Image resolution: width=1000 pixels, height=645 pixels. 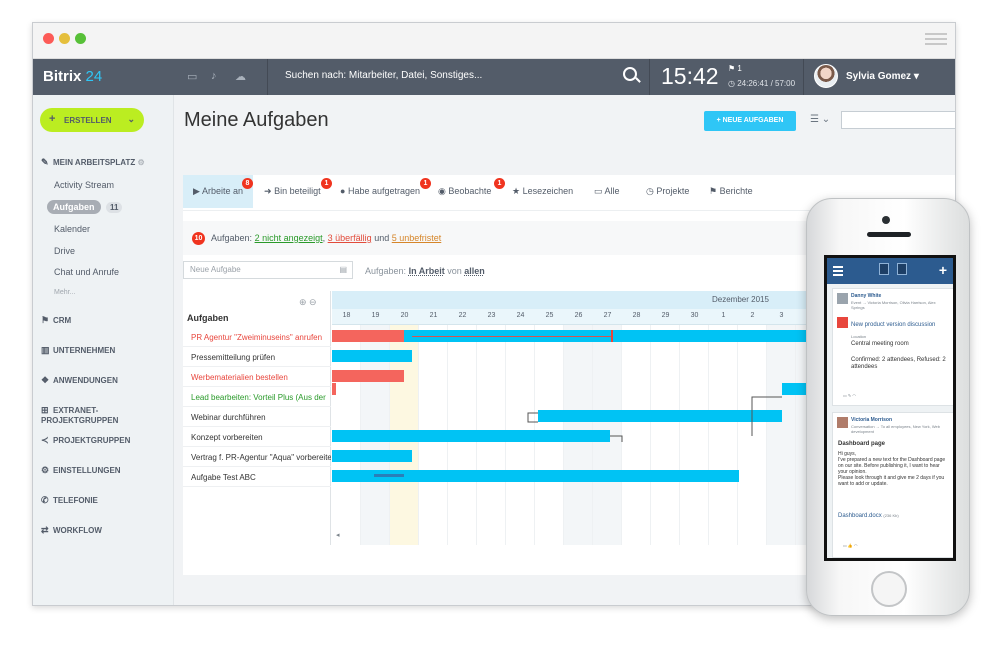 I want to click on cloud-icon: ☁, so click(x=240, y=77).